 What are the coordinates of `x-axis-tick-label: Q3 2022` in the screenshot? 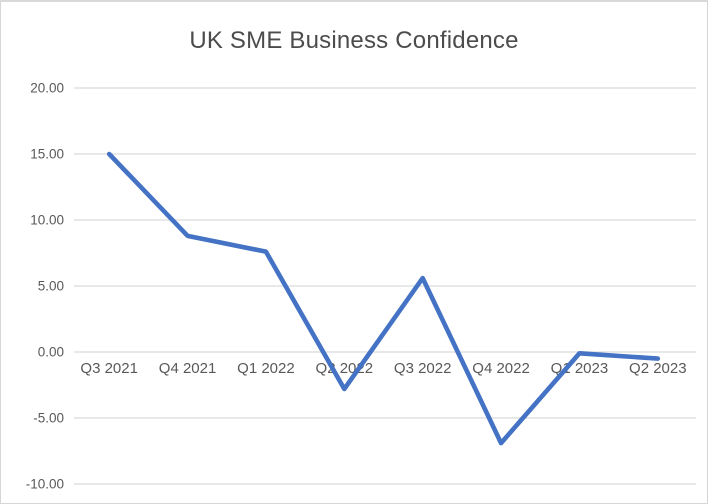 It's located at (423, 368).